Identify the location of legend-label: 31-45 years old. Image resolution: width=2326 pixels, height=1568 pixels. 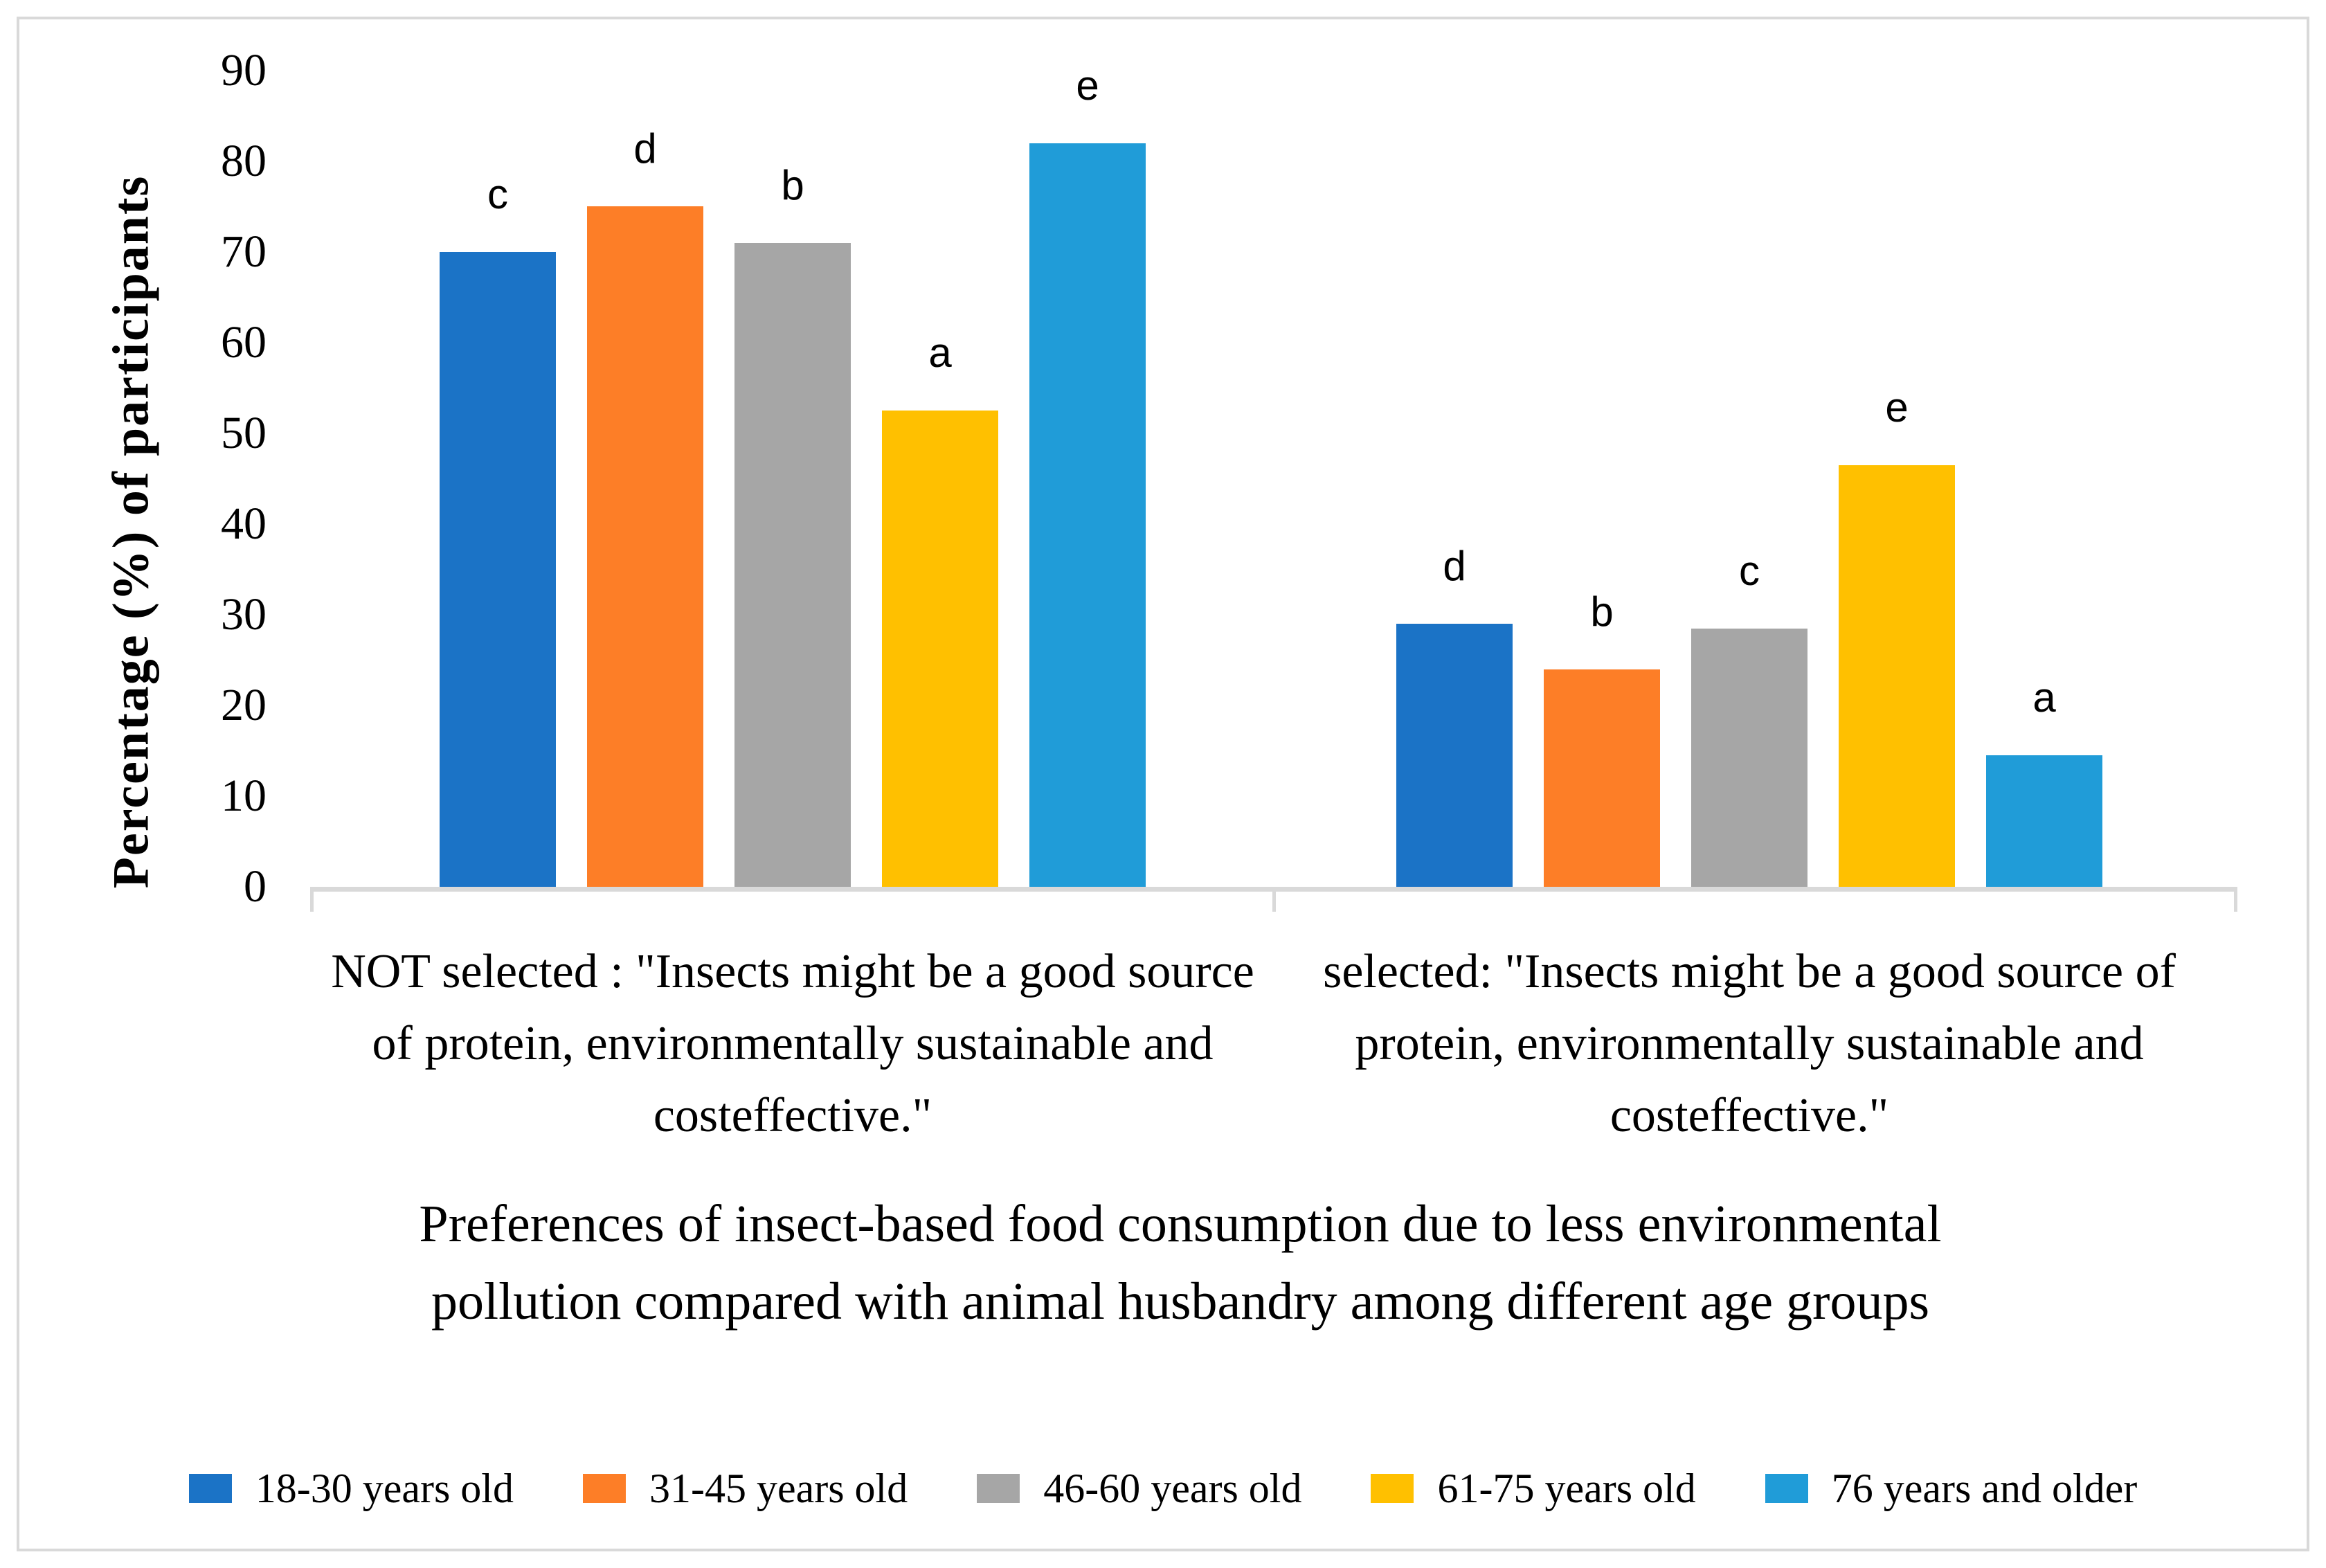
(778, 1488).